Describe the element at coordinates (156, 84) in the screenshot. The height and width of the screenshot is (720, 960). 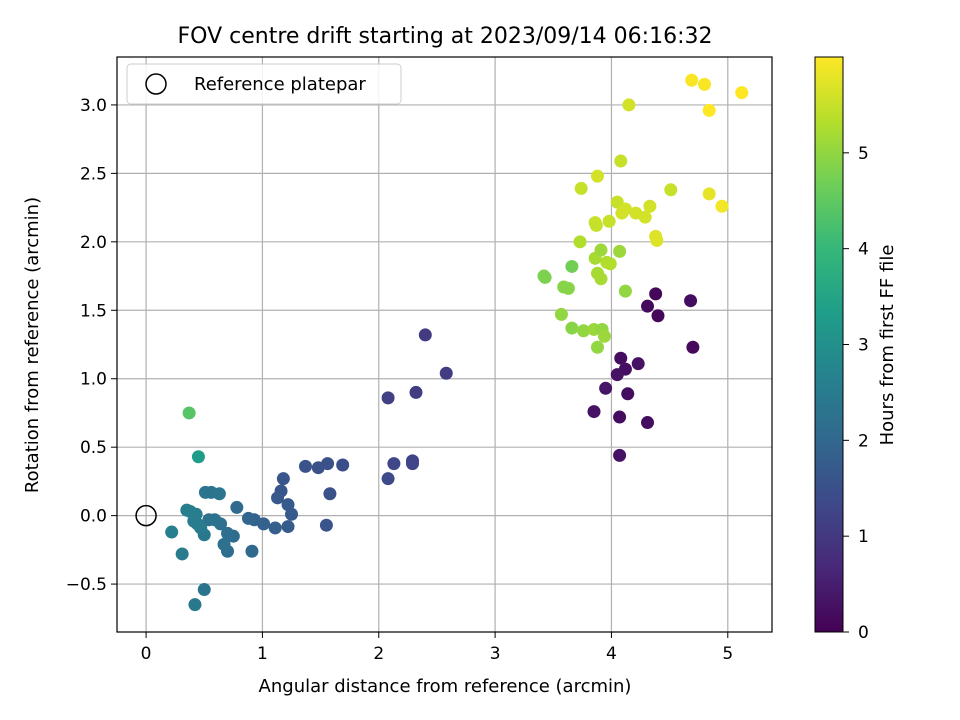
I see `legend-marker-reference` at that location.